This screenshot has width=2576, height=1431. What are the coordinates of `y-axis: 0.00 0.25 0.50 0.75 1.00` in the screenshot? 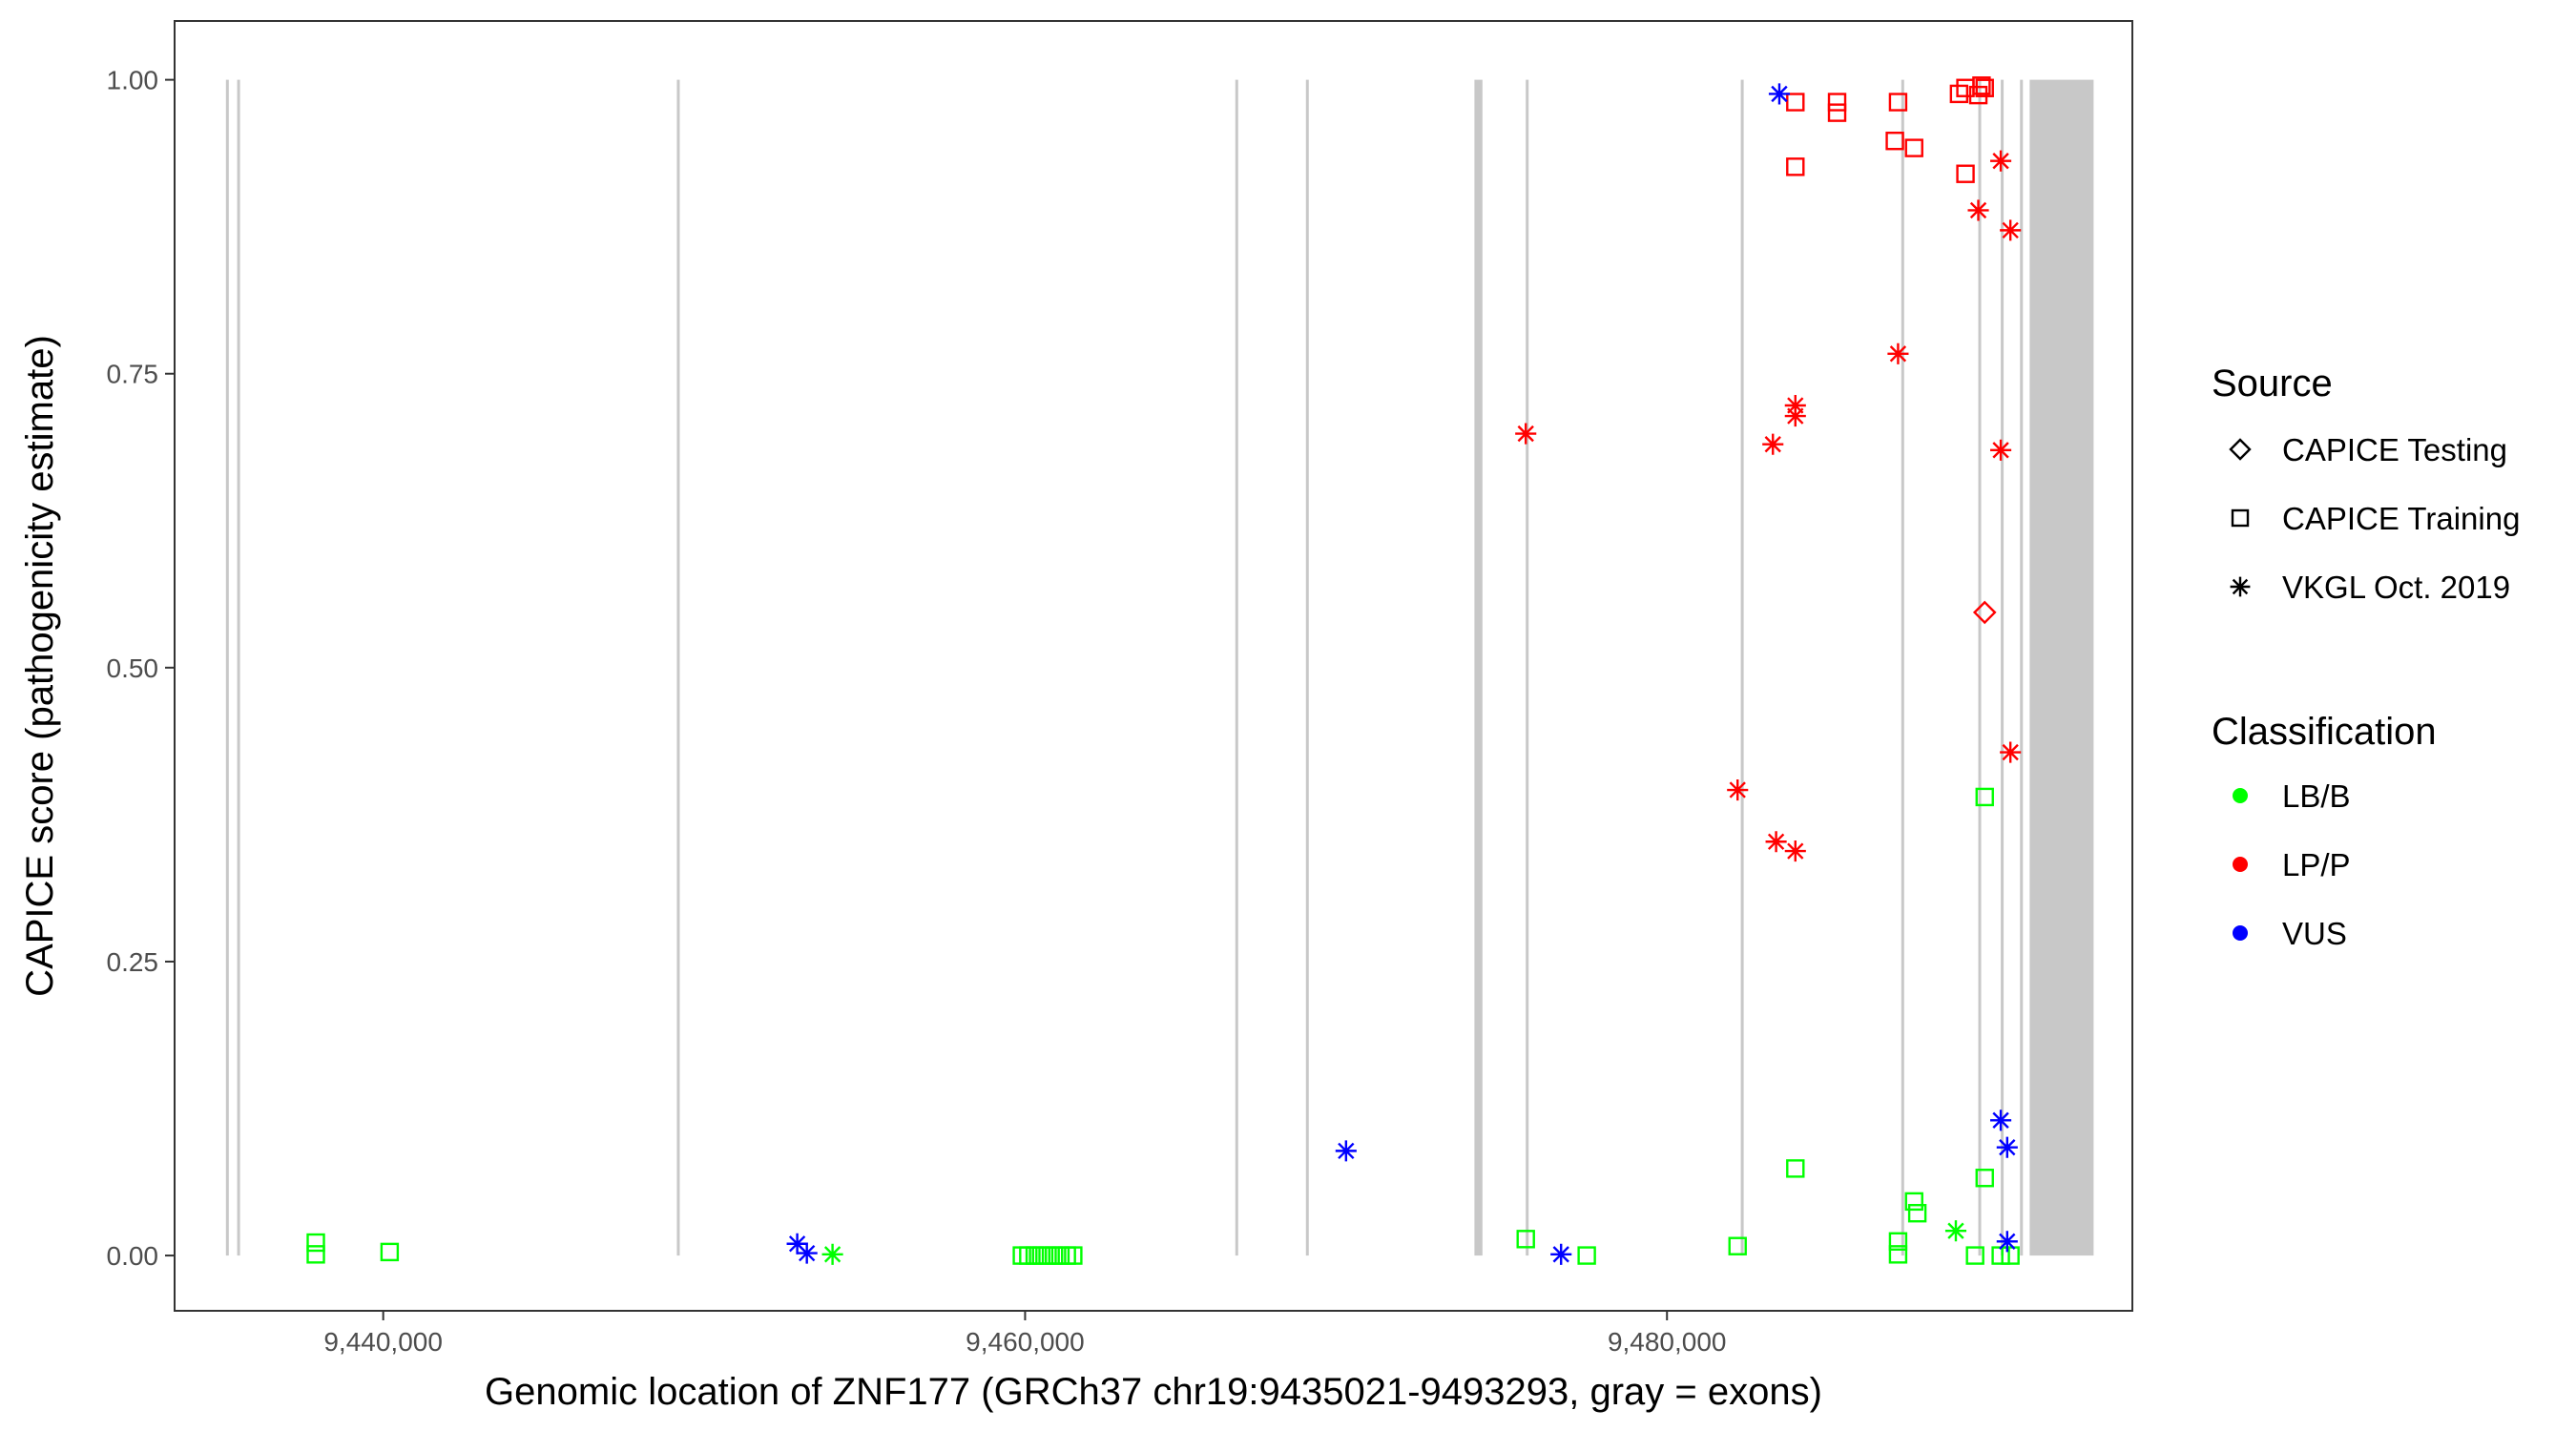 It's located at (141, 668).